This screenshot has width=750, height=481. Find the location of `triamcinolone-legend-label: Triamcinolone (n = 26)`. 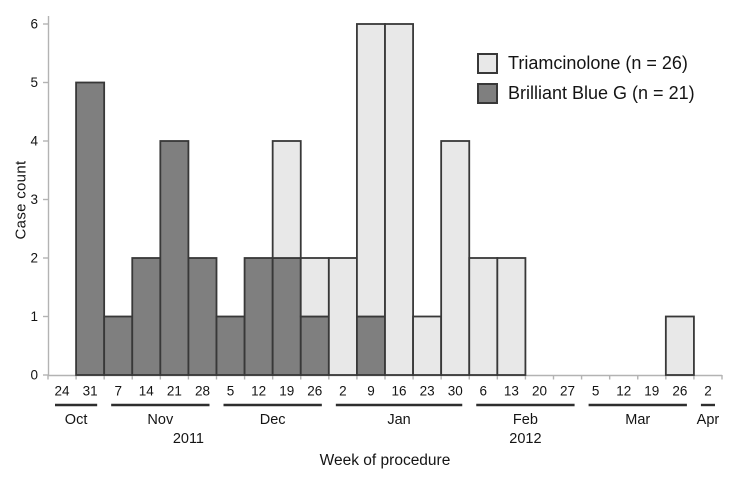

triamcinolone-legend-label: Triamcinolone (n = 26) is located at coordinates (598, 63).